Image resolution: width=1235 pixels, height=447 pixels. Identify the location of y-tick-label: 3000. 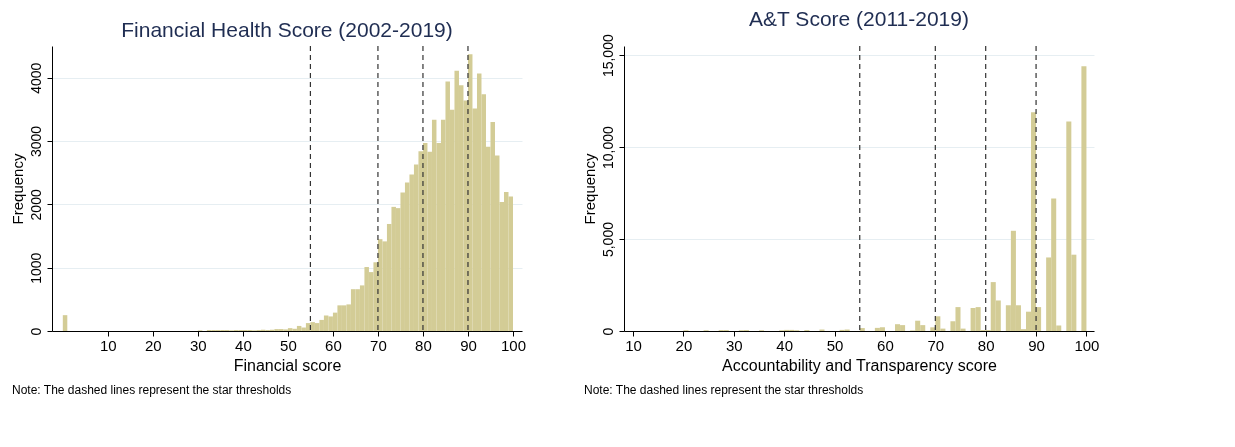
(35, 141).